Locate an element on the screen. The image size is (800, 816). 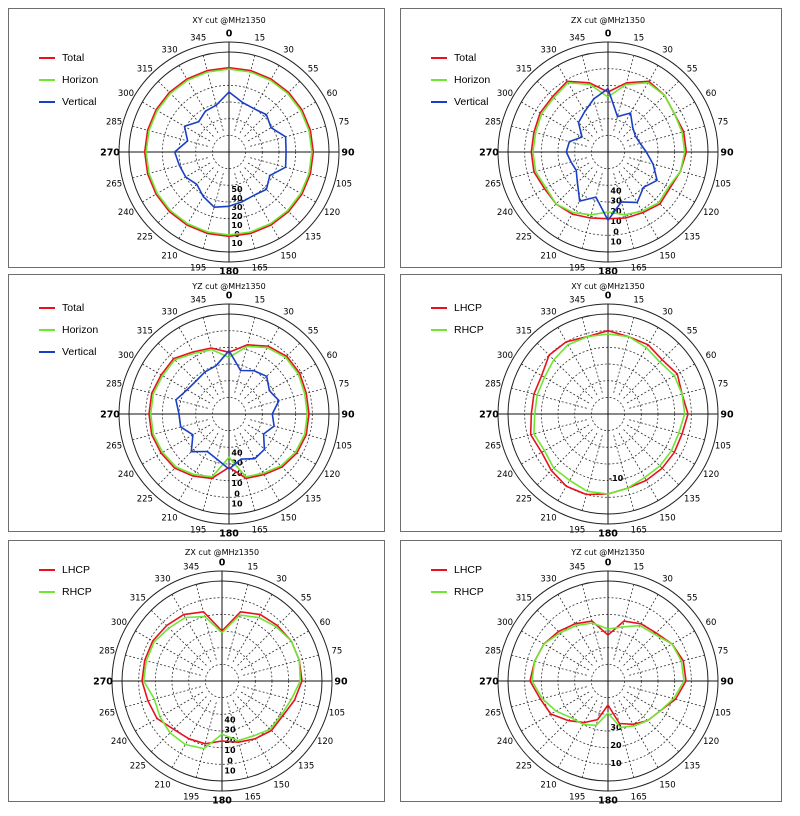
angle-tick-label: 15 is located at coordinates (252, 568).